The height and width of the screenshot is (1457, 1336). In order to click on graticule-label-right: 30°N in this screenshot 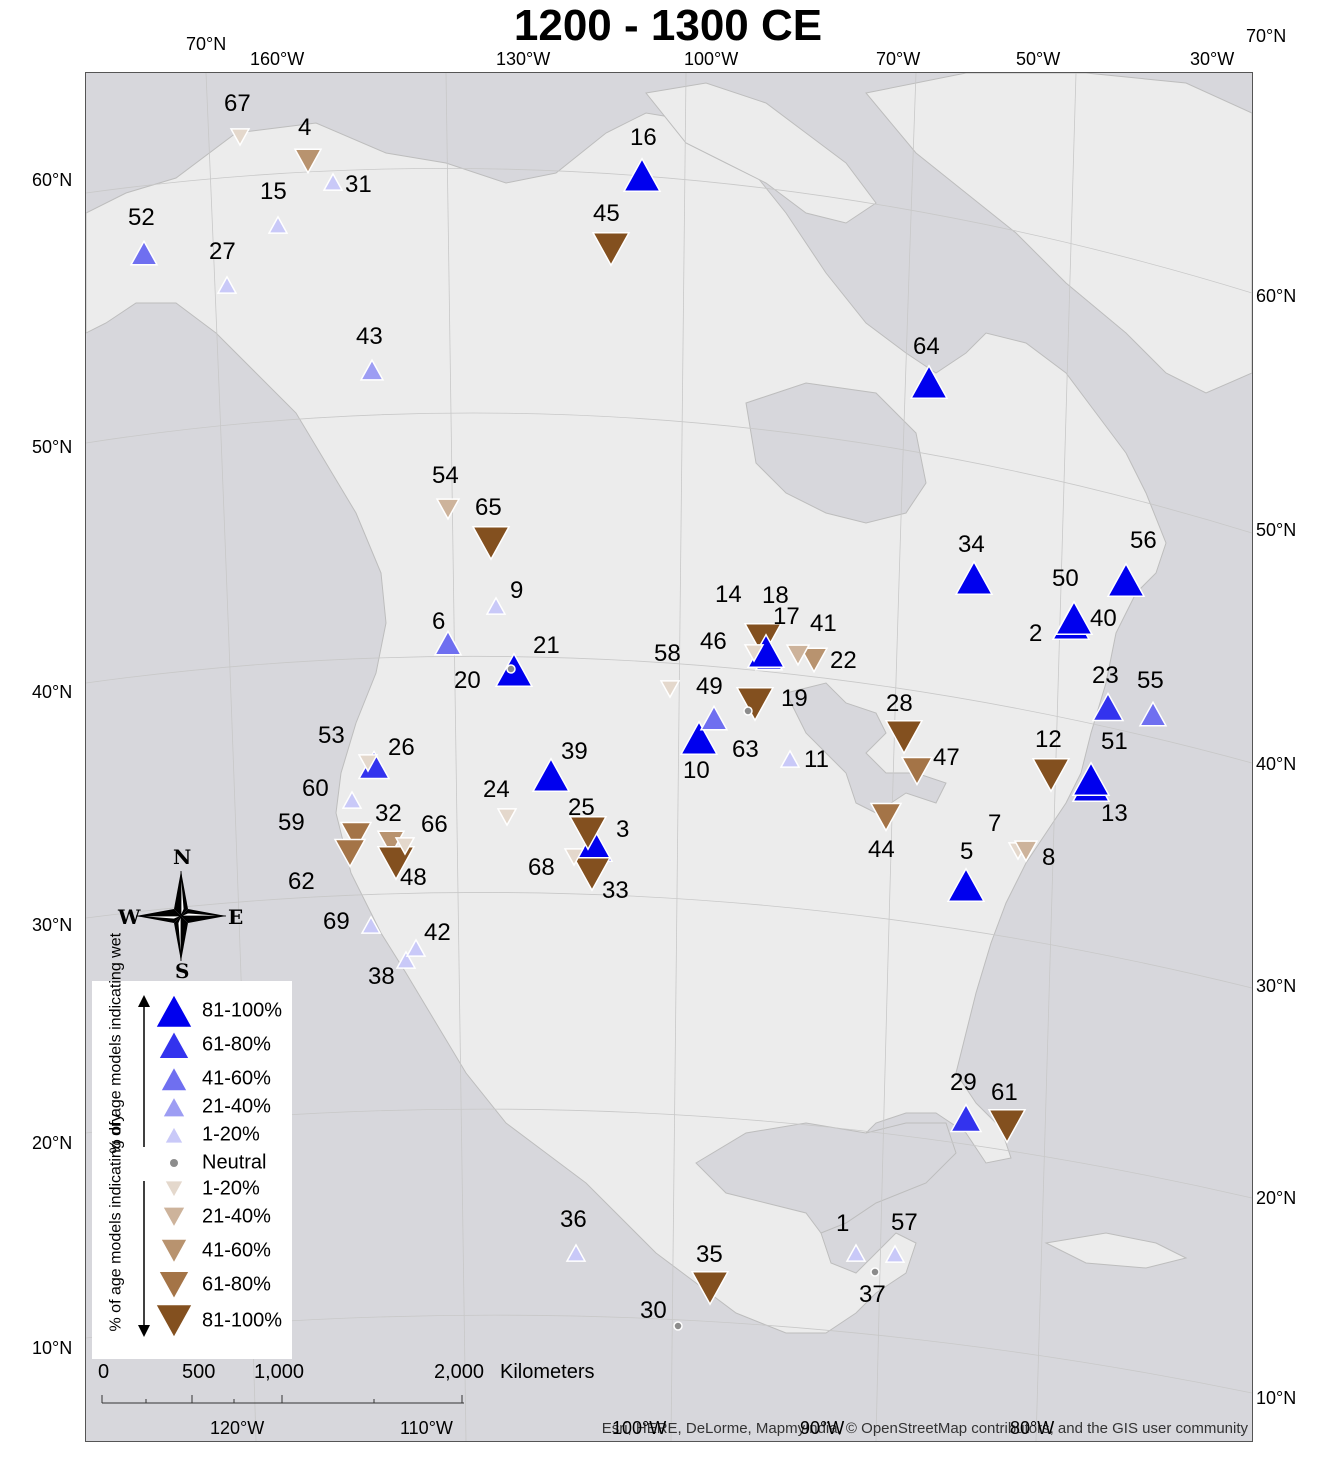, I will do `click(1276, 986)`.